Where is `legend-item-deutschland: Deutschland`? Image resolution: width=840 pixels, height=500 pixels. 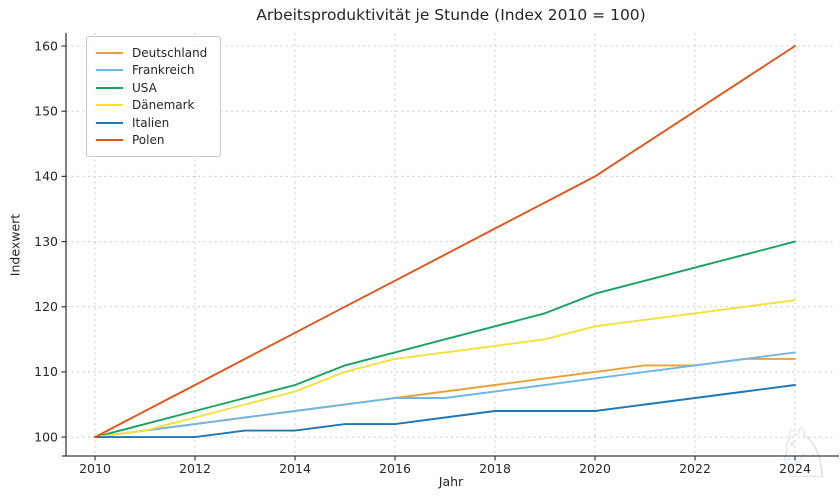
legend-item-deutschland: Deutschland is located at coordinates (151, 53).